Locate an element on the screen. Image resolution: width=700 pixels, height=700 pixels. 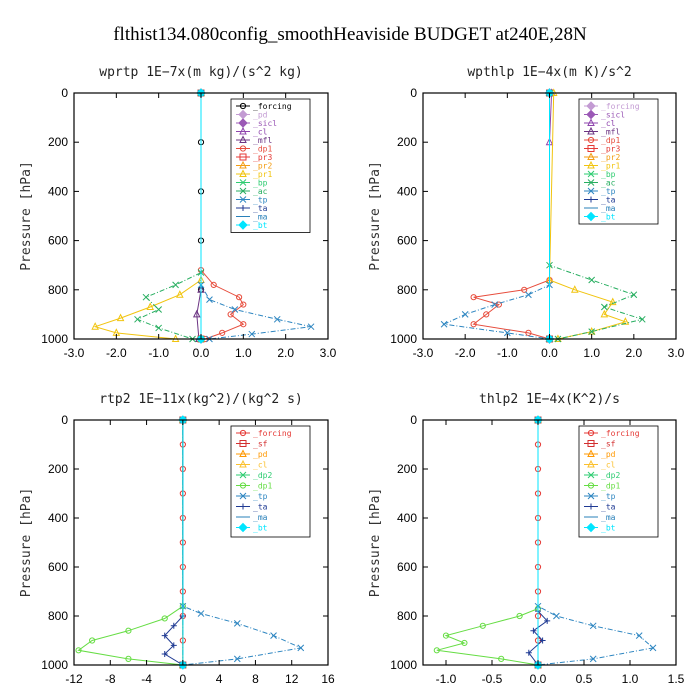
legend-label: _pd is located at coordinates (260, 454).